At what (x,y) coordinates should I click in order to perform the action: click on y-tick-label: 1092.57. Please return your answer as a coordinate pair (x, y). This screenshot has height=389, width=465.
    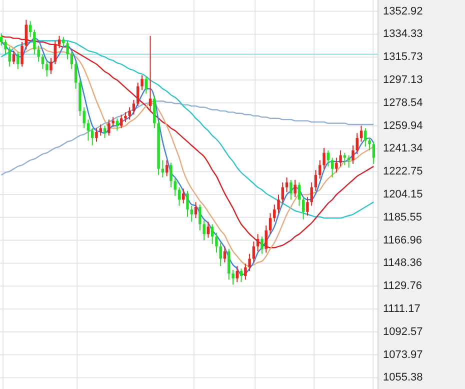
    Looking at the image, I should click on (403, 332).